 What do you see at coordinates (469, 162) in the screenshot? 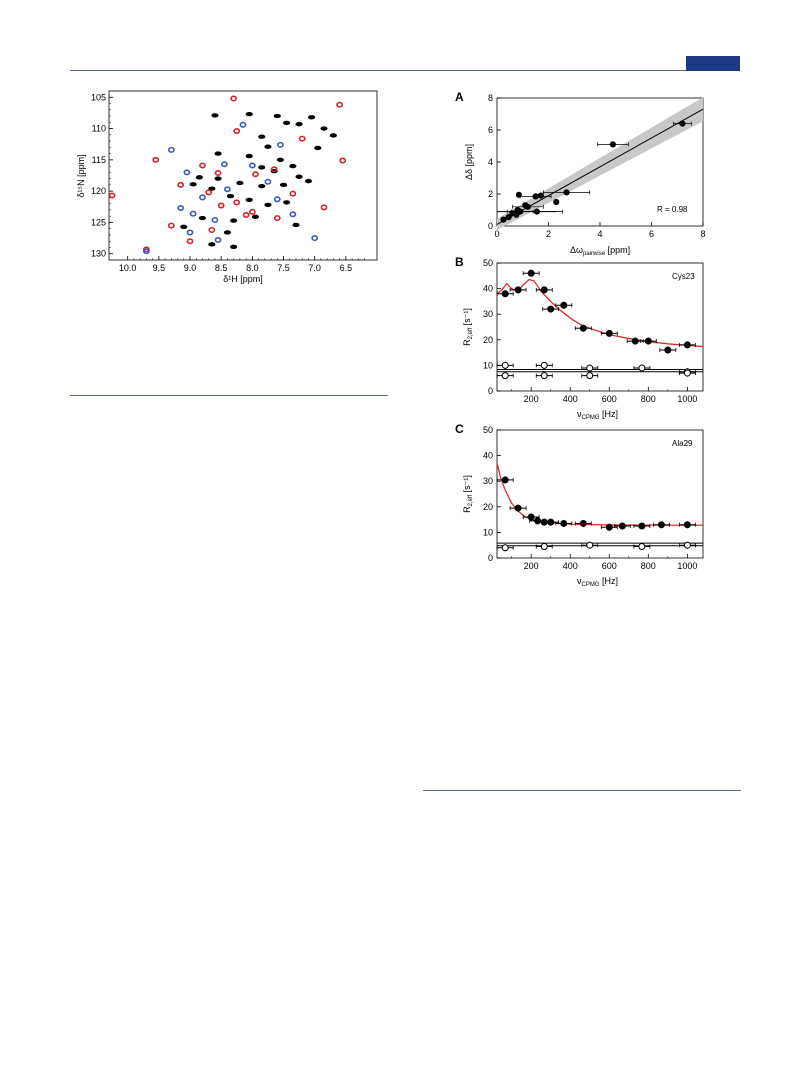
I see `panel-a-y-axis-label: Δδ [ppm]` at bounding box center [469, 162].